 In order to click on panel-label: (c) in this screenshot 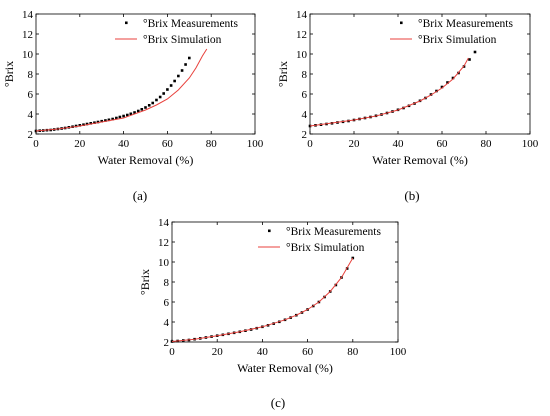, I will do `click(278, 402)`.